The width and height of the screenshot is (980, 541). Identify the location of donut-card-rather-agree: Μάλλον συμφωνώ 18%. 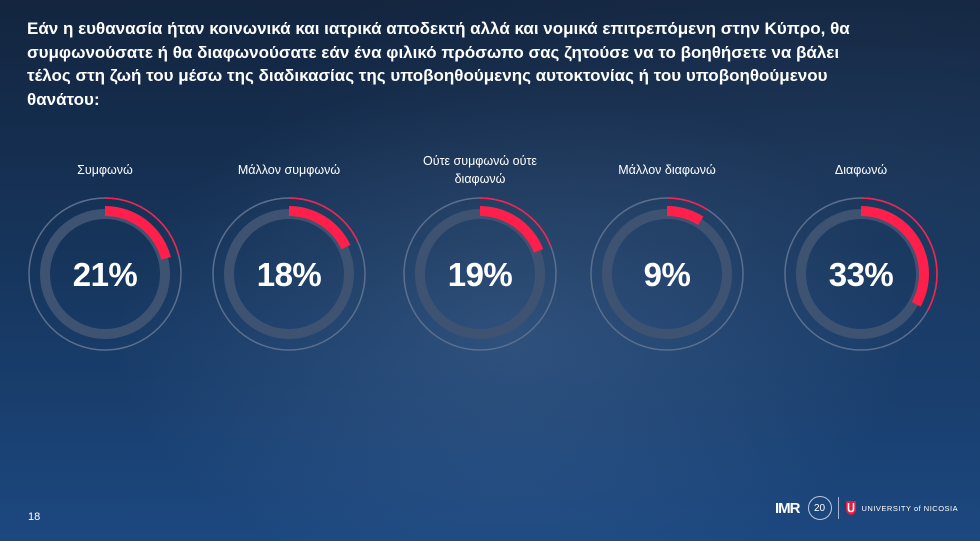
(289, 267).